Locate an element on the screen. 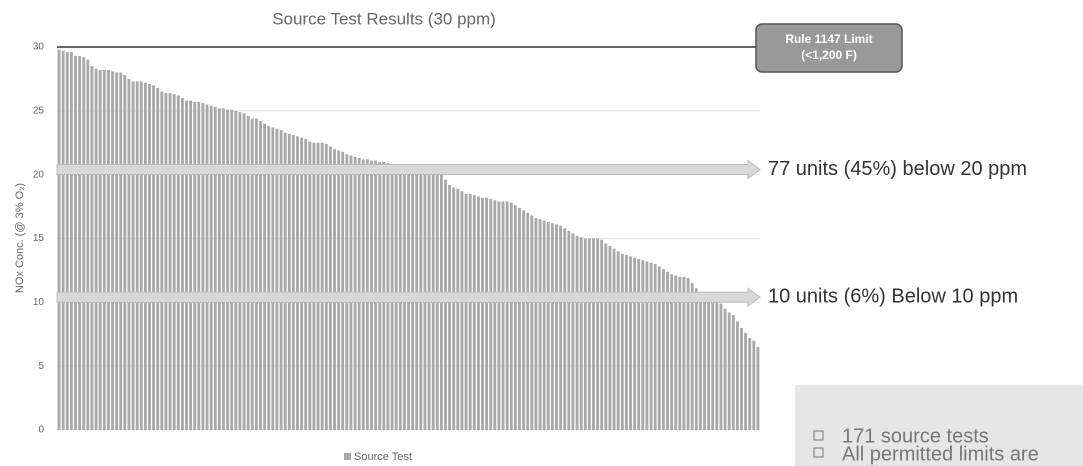  y-tick-label: 0 is located at coordinates (41, 430).